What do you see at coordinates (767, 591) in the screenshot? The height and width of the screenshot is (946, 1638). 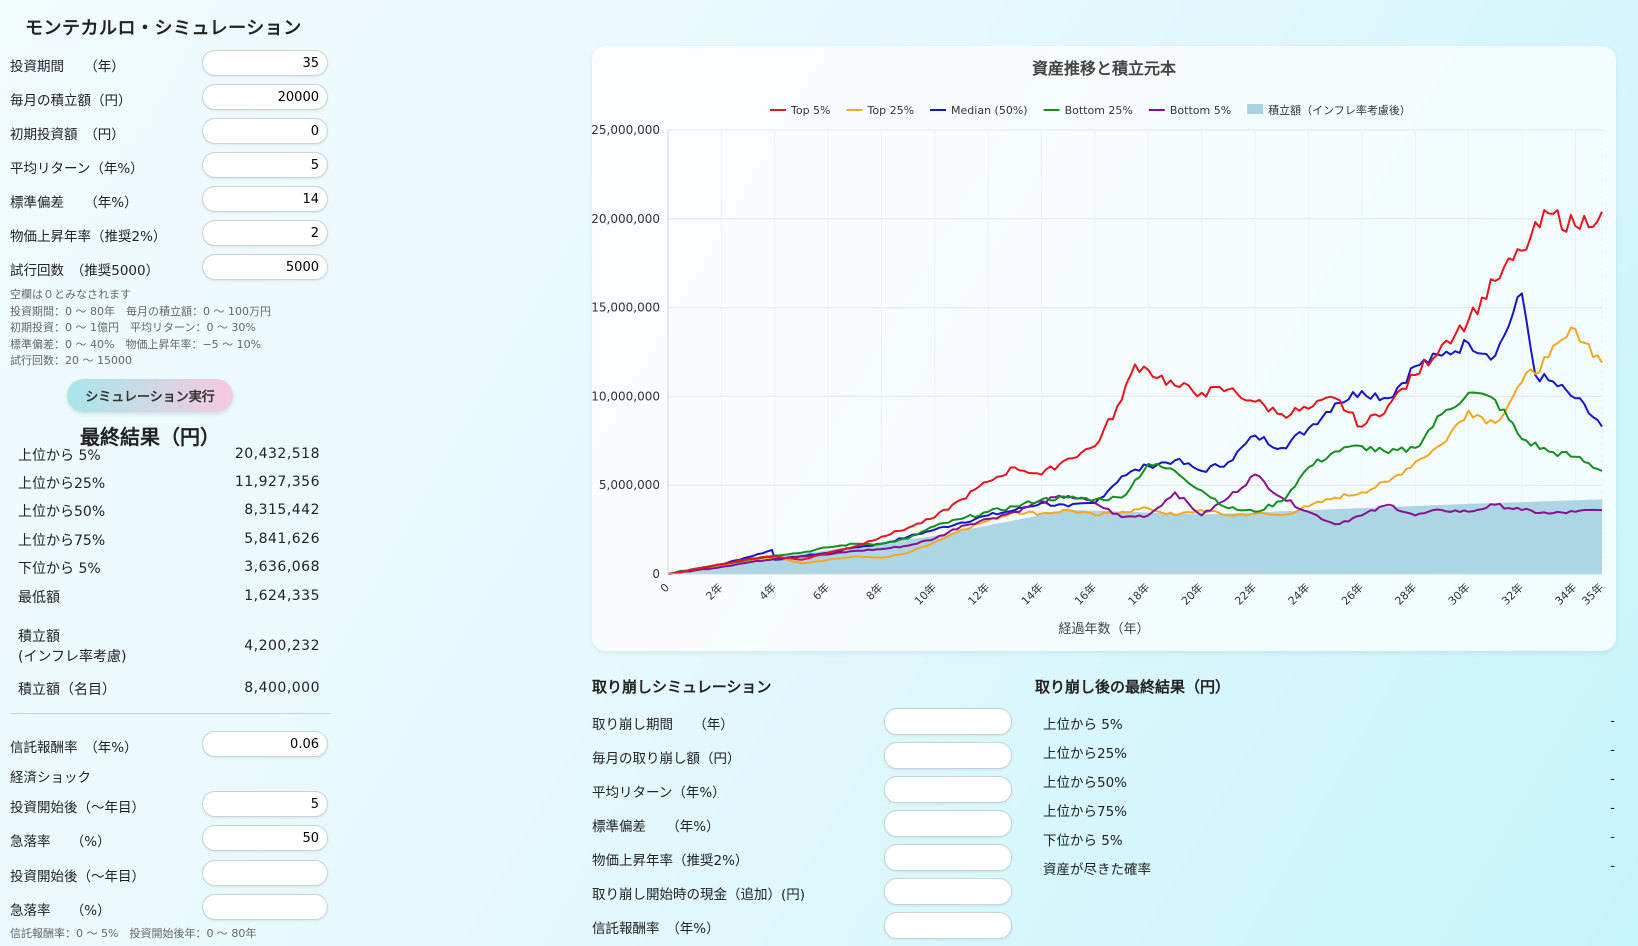 I see `x-tick-label: 4年` at bounding box center [767, 591].